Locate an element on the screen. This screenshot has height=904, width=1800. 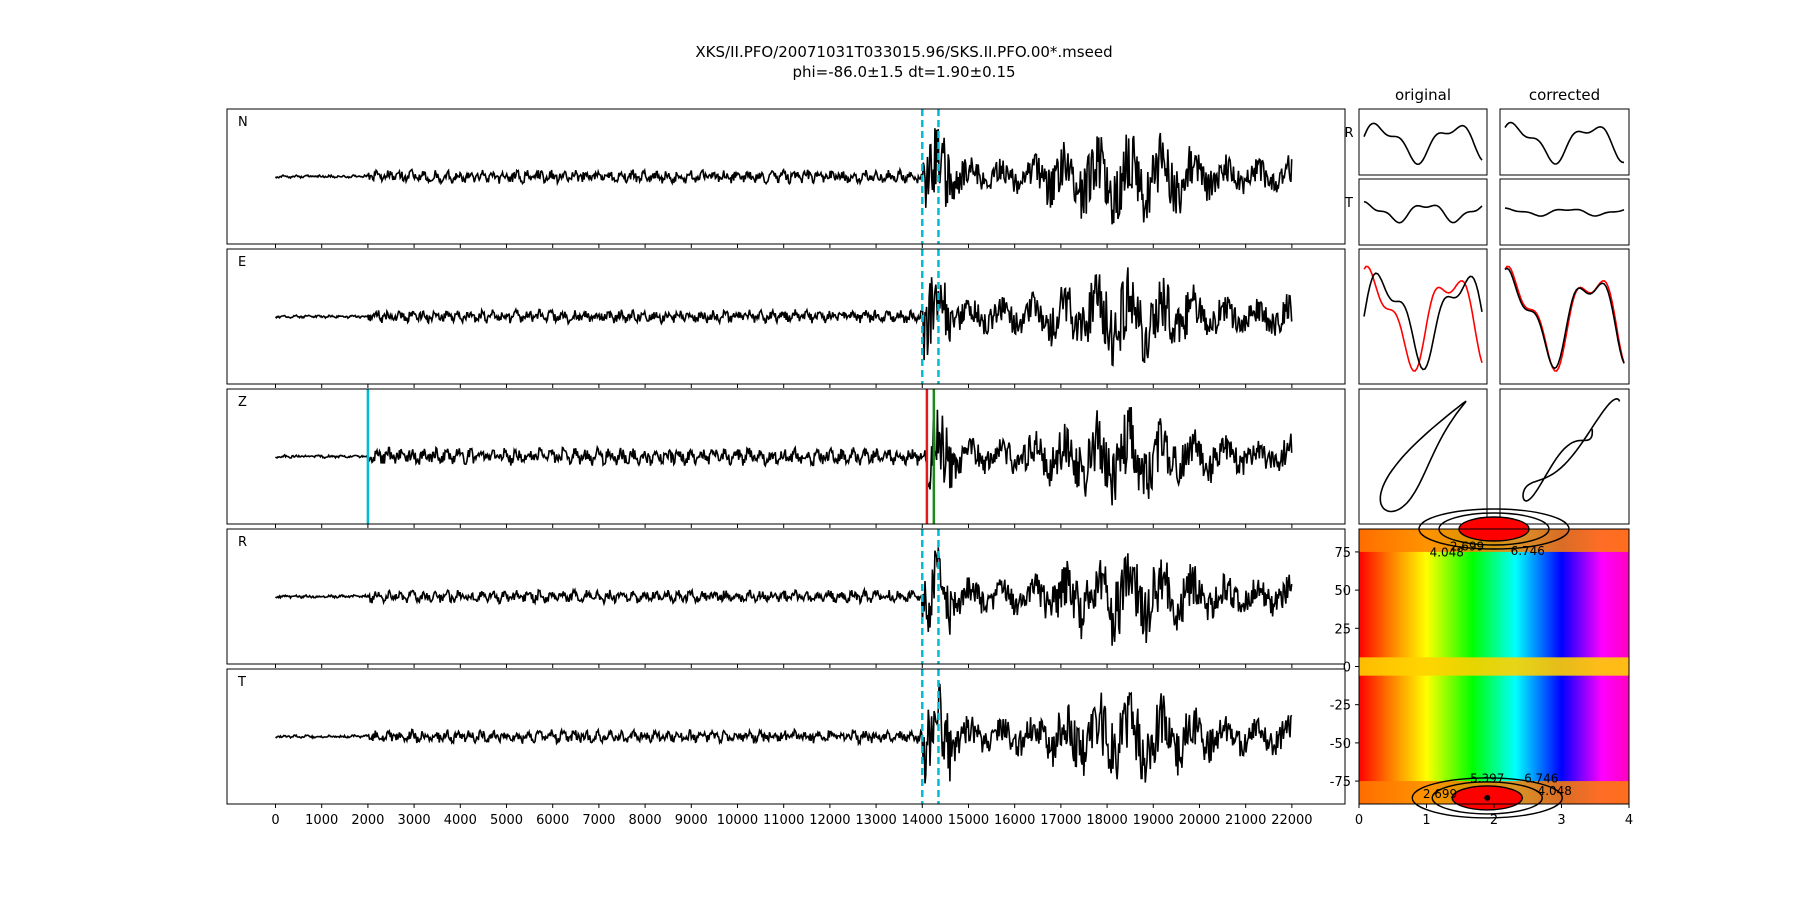
x-tick-label: 1000 is located at coordinates (321, 820).